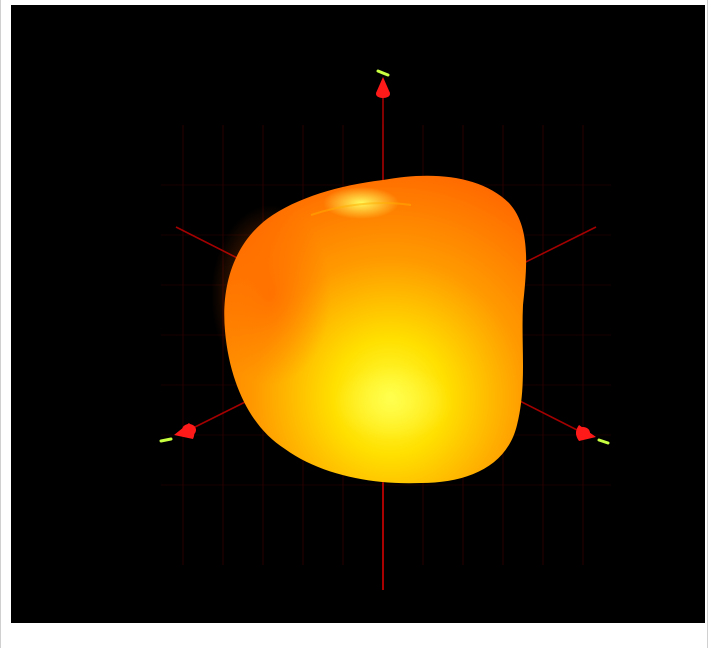  What do you see at coordinates (393, 403) in the screenshot?
I see `surface-bottom-highlight` at bounding box center [393, 403].